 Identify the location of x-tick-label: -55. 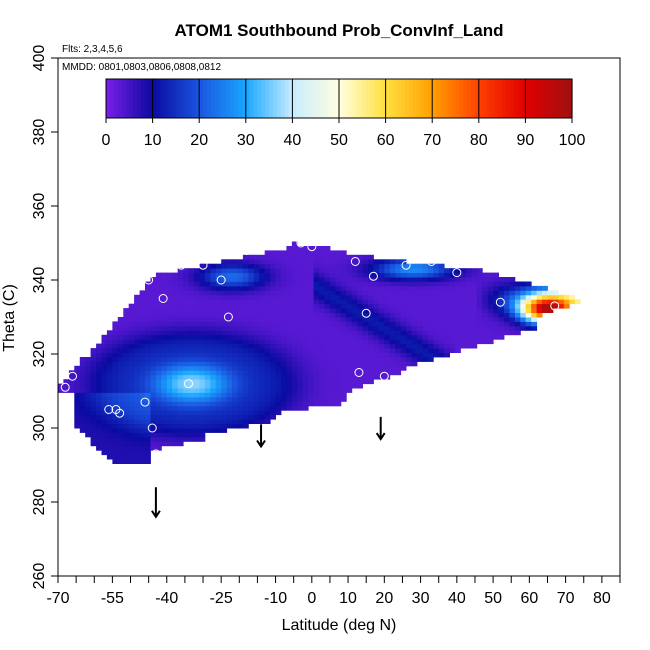
(112, 598).